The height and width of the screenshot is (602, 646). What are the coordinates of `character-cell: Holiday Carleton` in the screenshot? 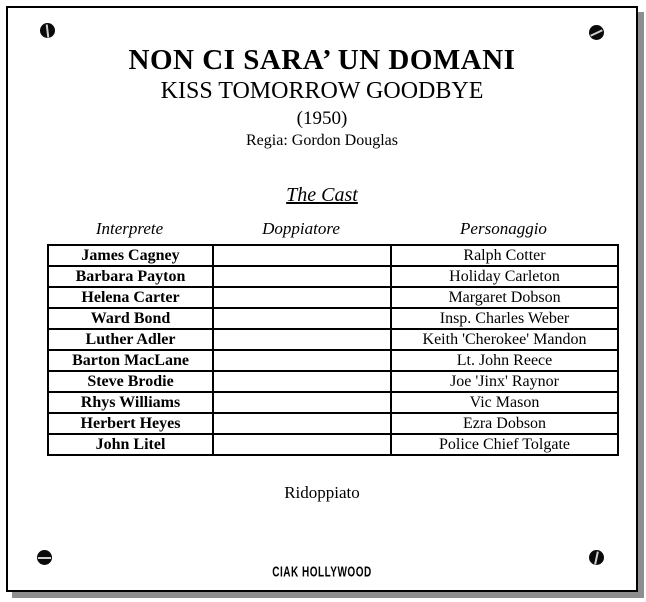 It's located at (504, 276).